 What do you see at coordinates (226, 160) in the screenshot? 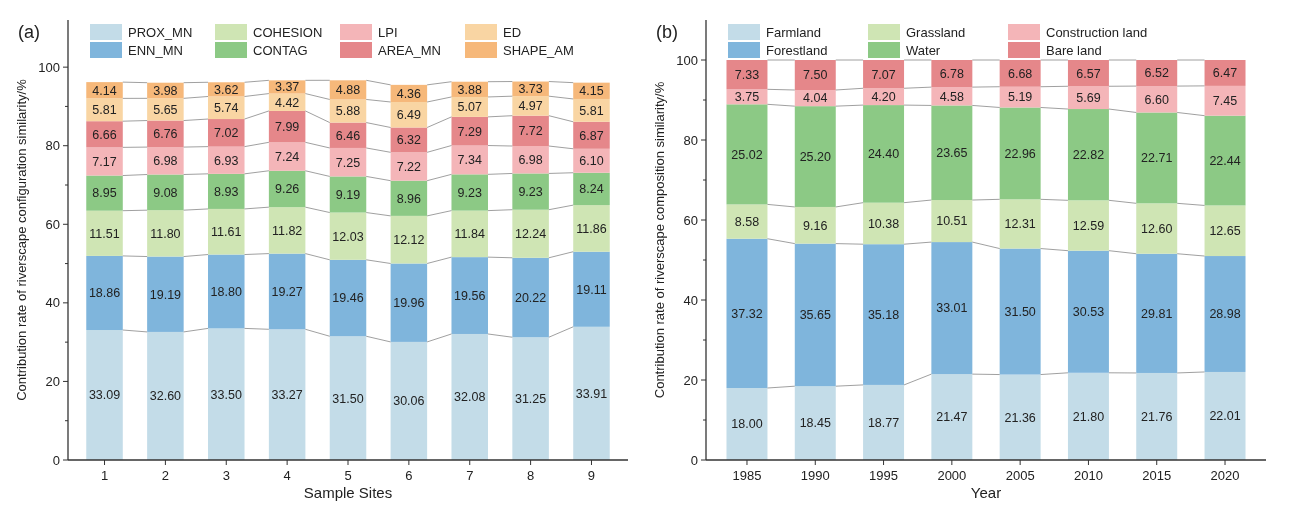
I see `data-label: 6.93` at bounding box center [226, 160].